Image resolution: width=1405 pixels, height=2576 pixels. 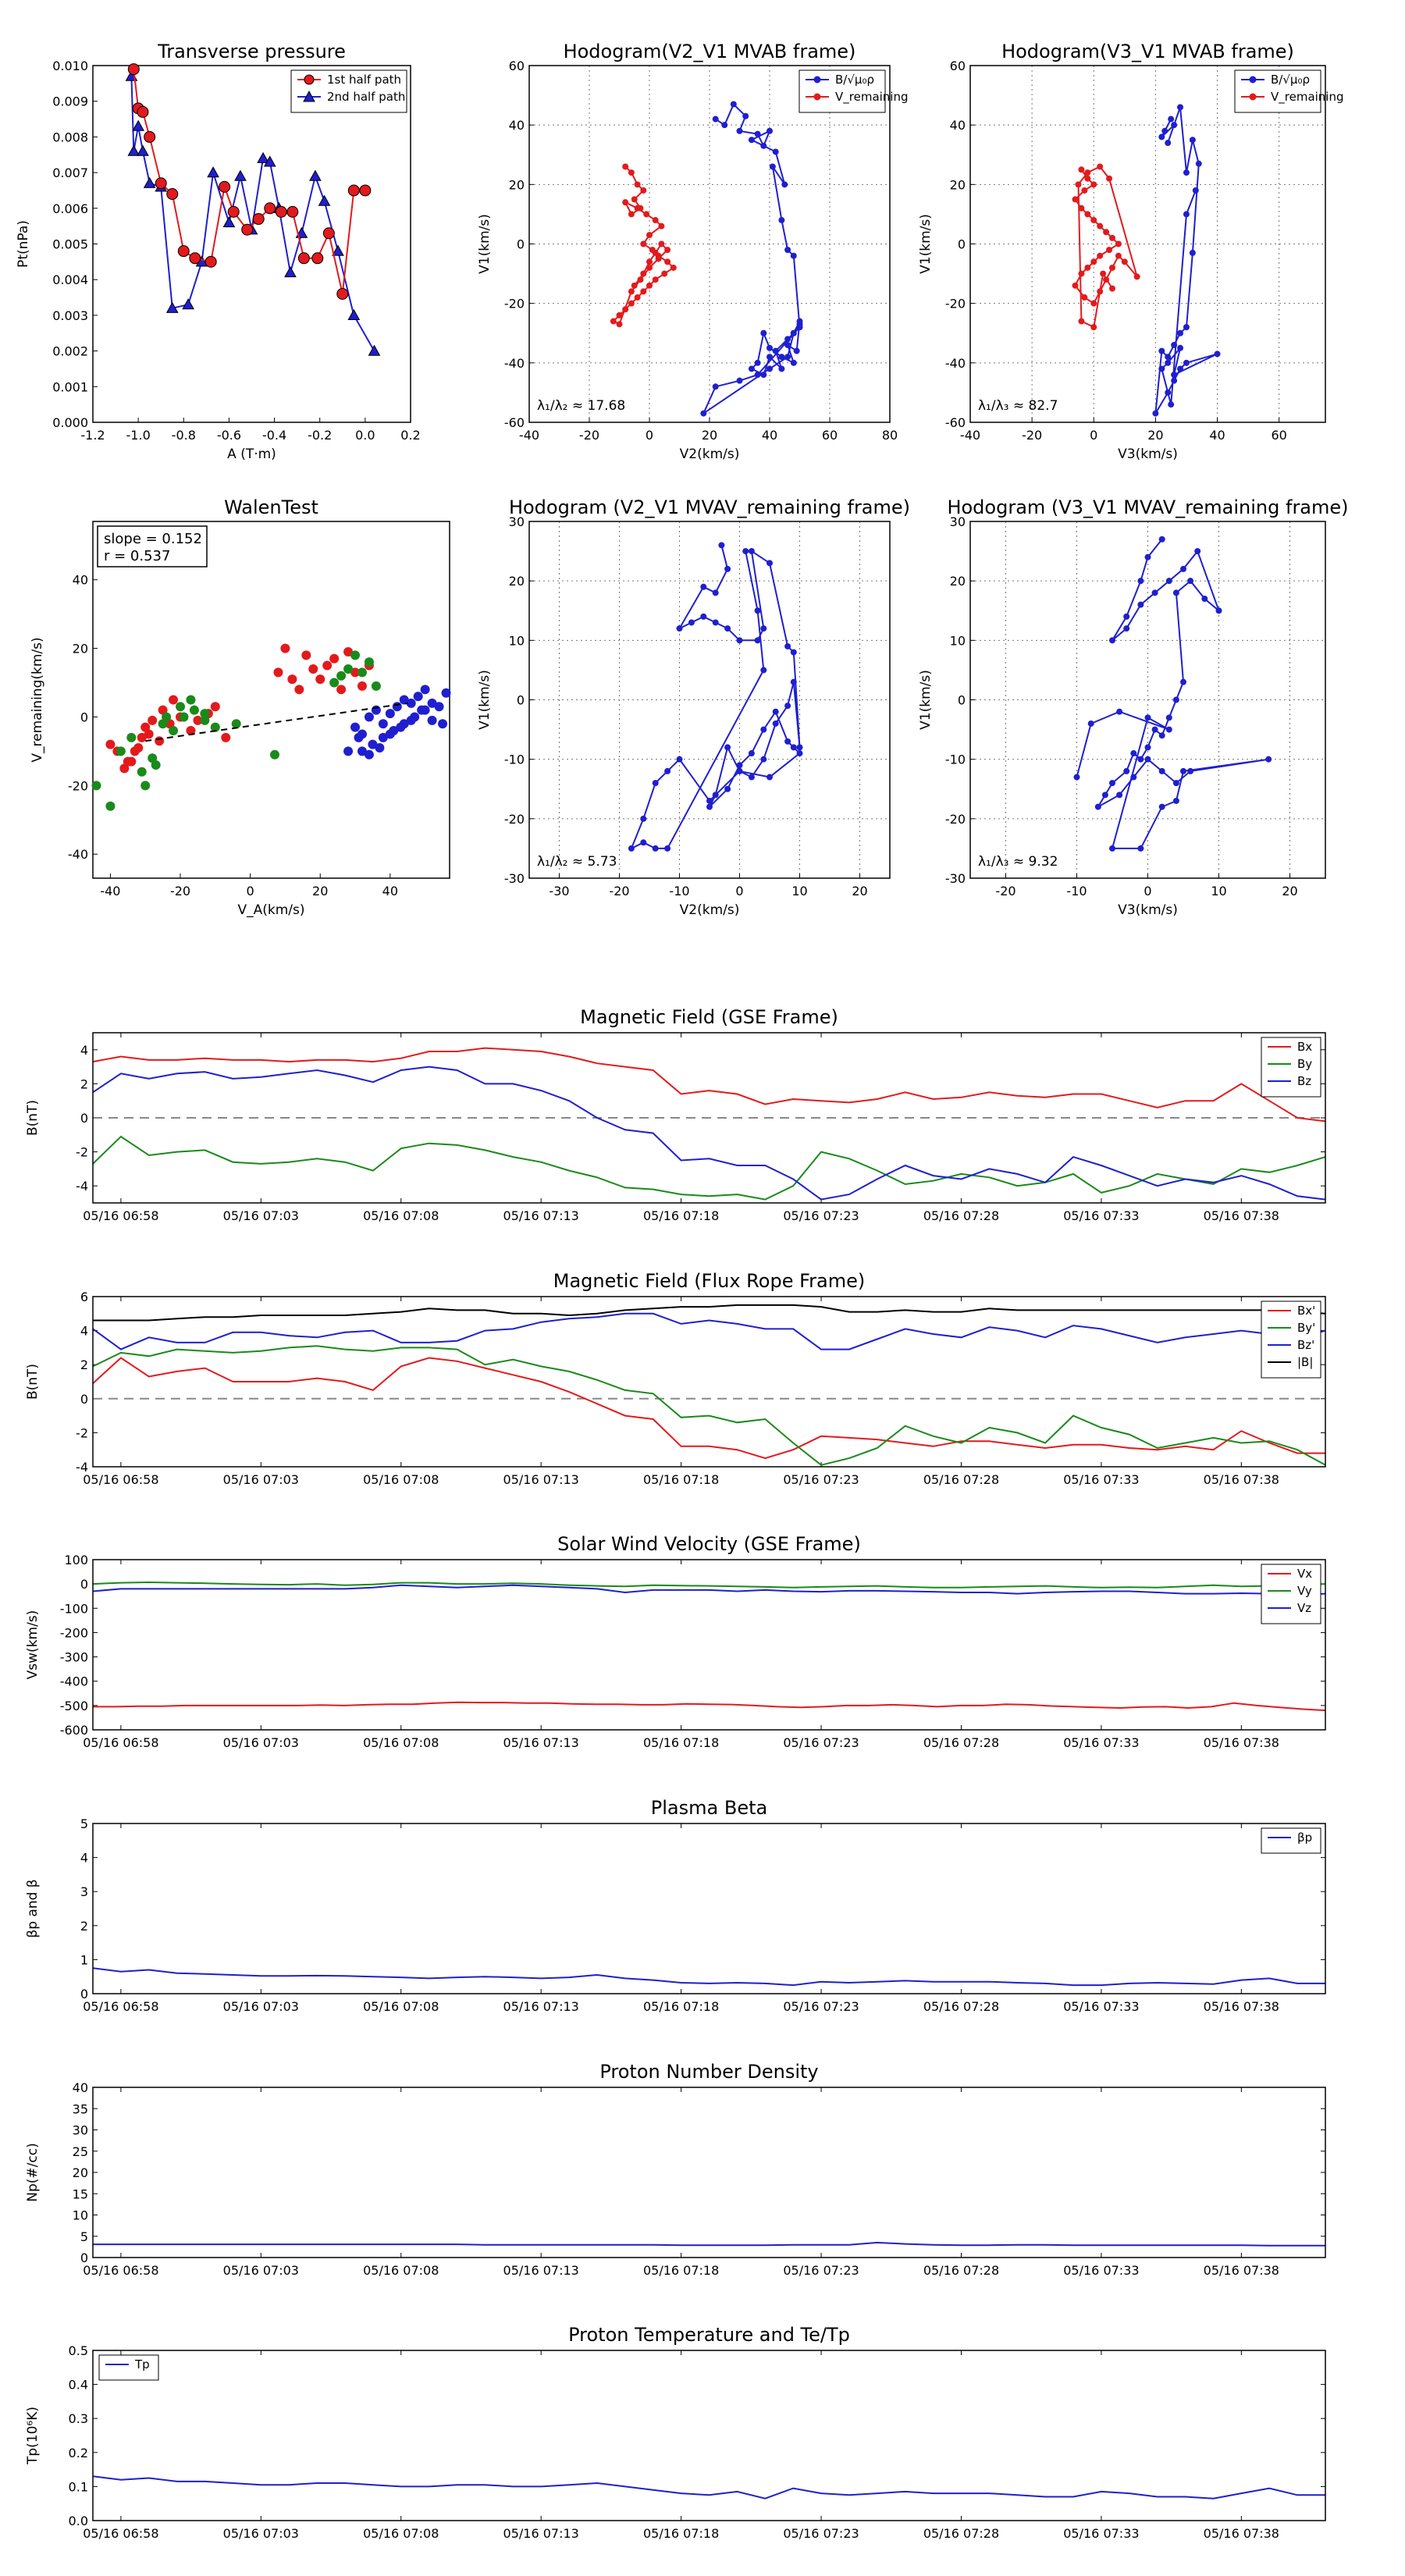 I want to click on x-tick-label: -30, so click(x=559, y=891).